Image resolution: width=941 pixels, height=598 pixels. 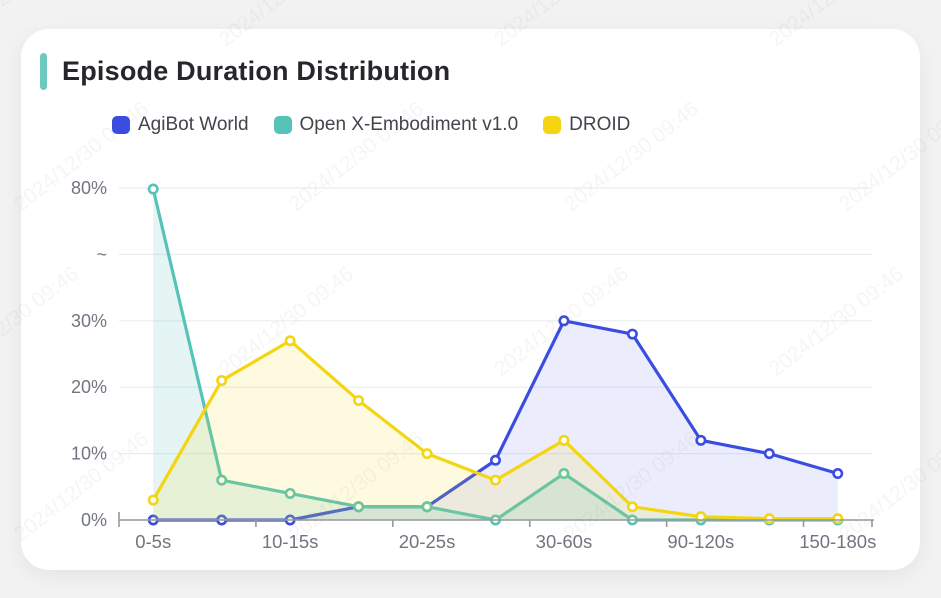 What do you see at coordinates (552, 125) in the screenshot?
I see `legend-swatch-droid` at bounding box center [552, 125].